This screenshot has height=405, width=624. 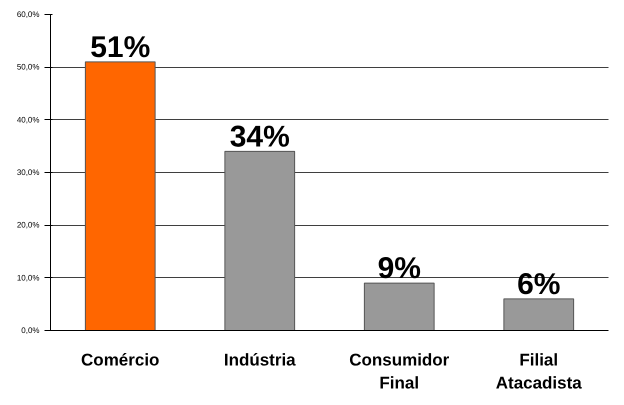 I want to click on y-tick-label: 40,0%, so click(x=28, y=119).